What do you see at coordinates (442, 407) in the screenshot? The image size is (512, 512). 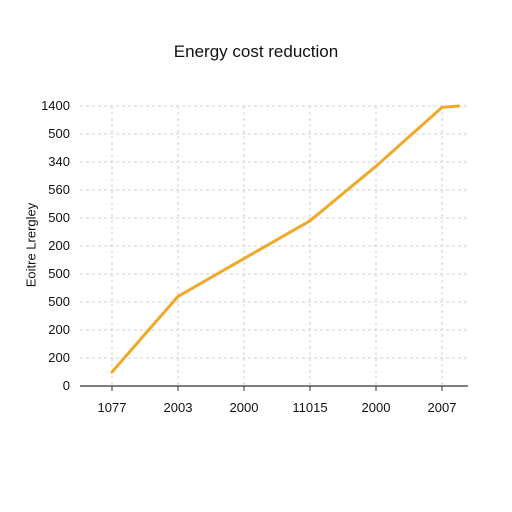 I see `x-tick-label: 2007` at bounding box center [442, 407].